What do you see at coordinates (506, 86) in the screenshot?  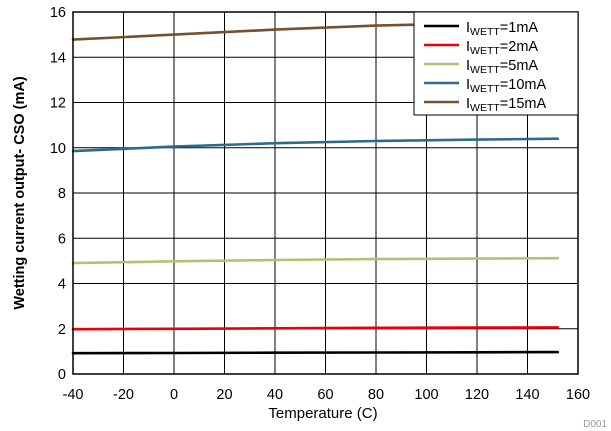 I see `legend-label: IWETT=10mA` at bounding box center [506, 86].